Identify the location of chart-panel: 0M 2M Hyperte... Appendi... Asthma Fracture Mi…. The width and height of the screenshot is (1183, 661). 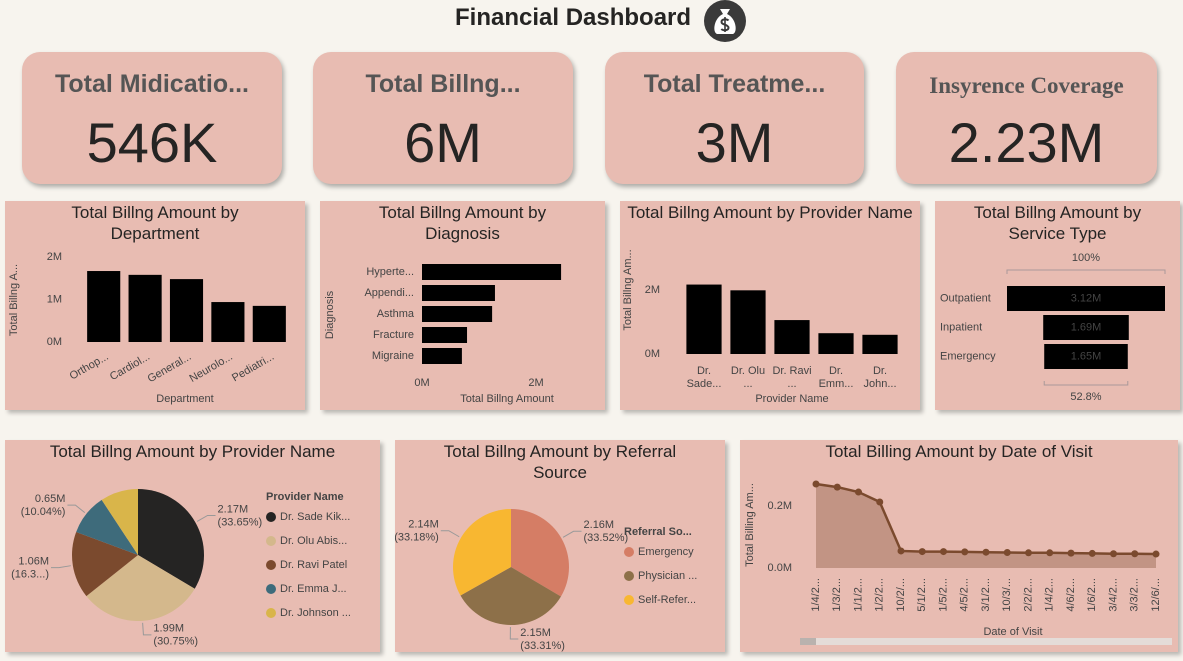
(462, 305).